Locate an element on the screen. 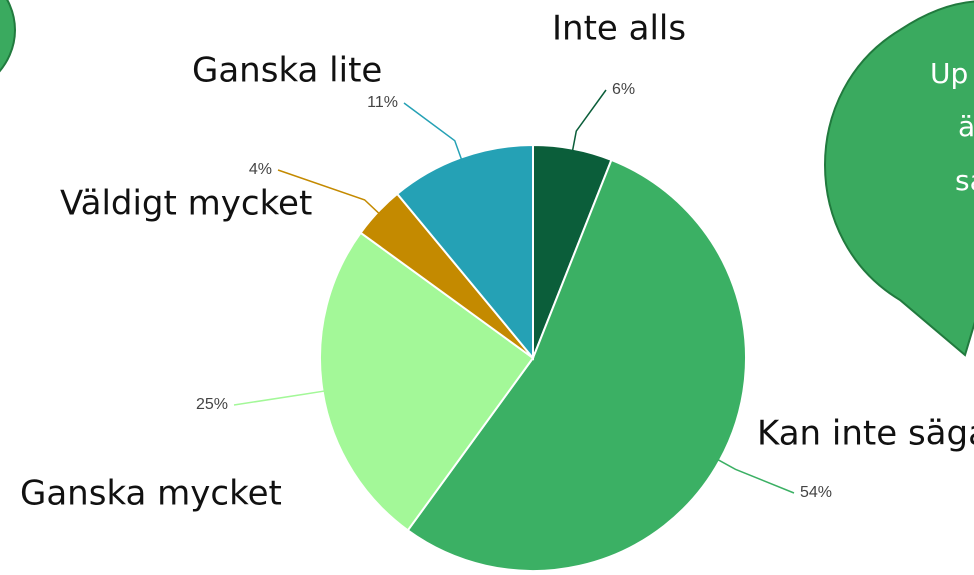  callout-line: sa is located at coordinates (964, 180).